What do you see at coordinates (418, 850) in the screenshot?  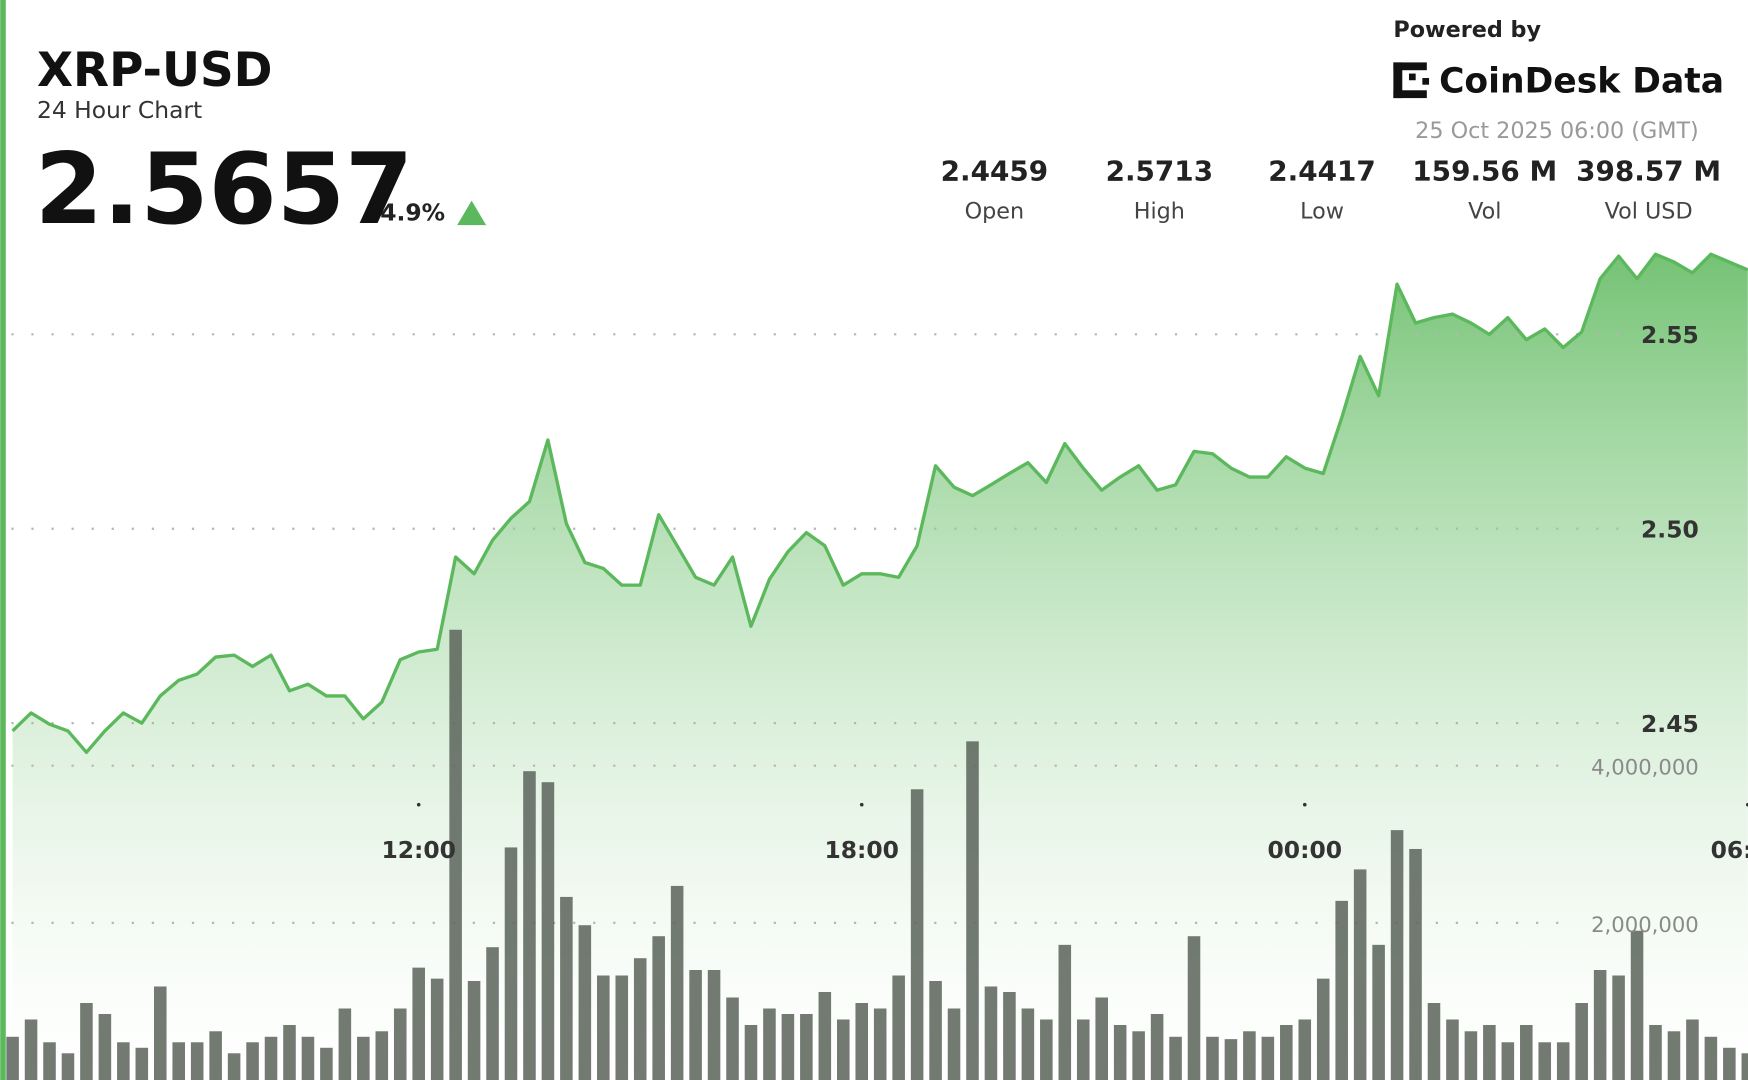 I see `x-tick-label: 12:00` at bounding box center [418, 850].